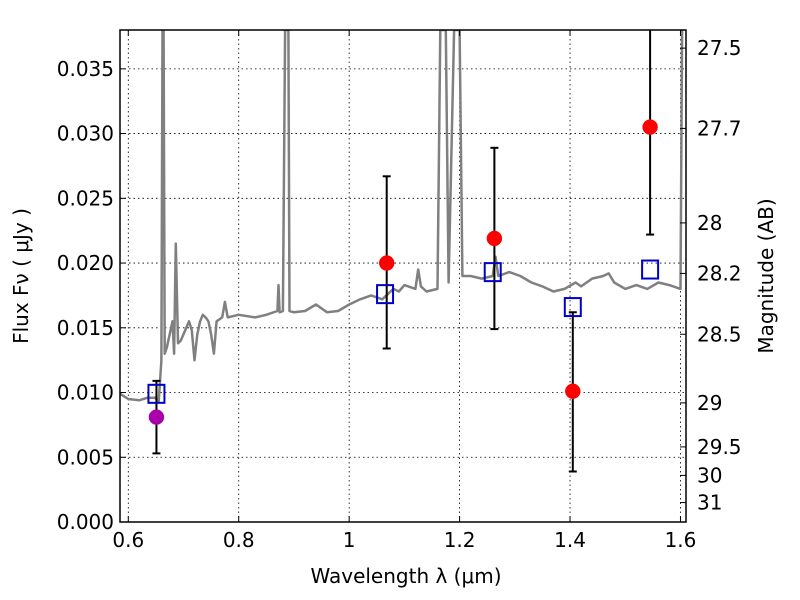  I want to click on x-tick-label: 1.4, so click(570, 540).